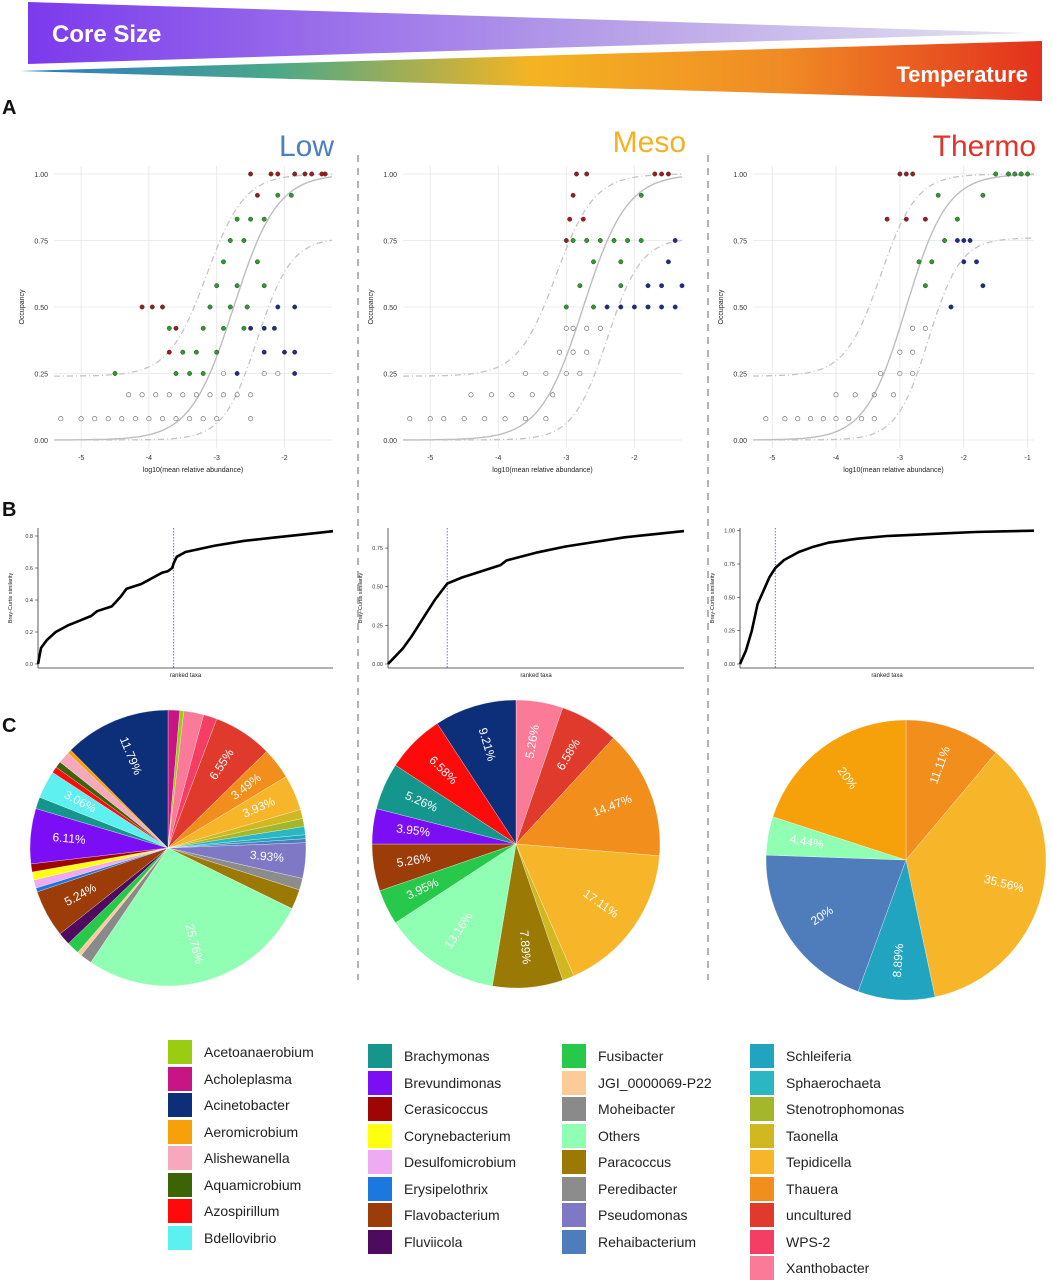 Image resolution: width=1052 pixels, height=1280 pixels. Describe the element at coordinates (233, 1131) in the screenshot. I see `legend-item: Aeromicrobium` at that location.